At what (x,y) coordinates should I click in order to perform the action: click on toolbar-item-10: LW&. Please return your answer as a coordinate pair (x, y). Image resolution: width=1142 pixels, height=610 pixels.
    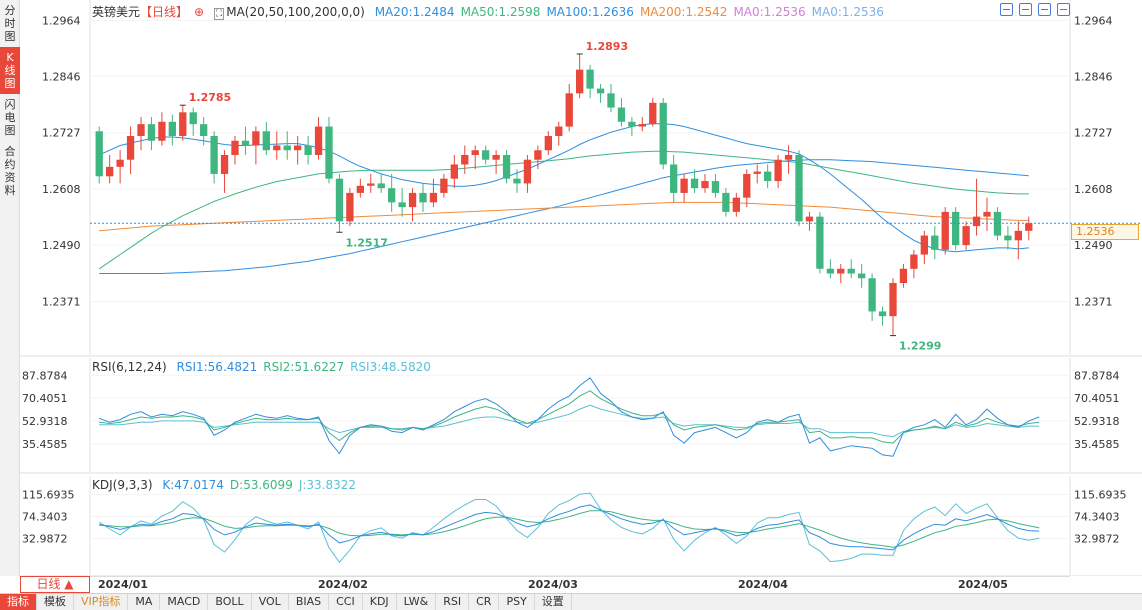
    Looking at the image, I should click on (417, 602).